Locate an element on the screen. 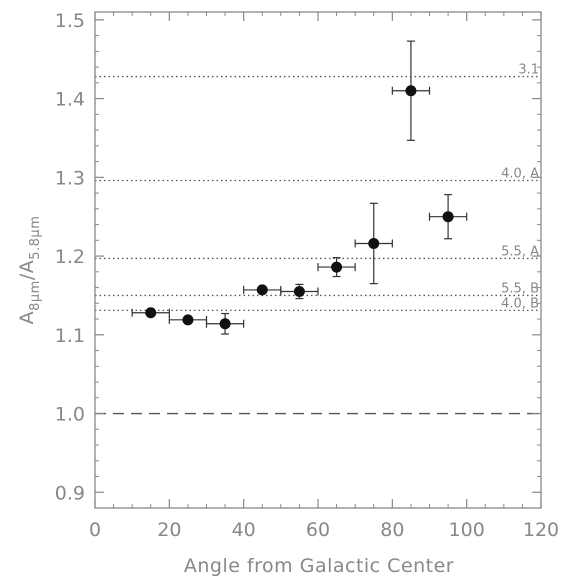 The height and width of the screenshot is (583, 570). reference-line-label: 4.0, A is located at coordinates (520, 173).